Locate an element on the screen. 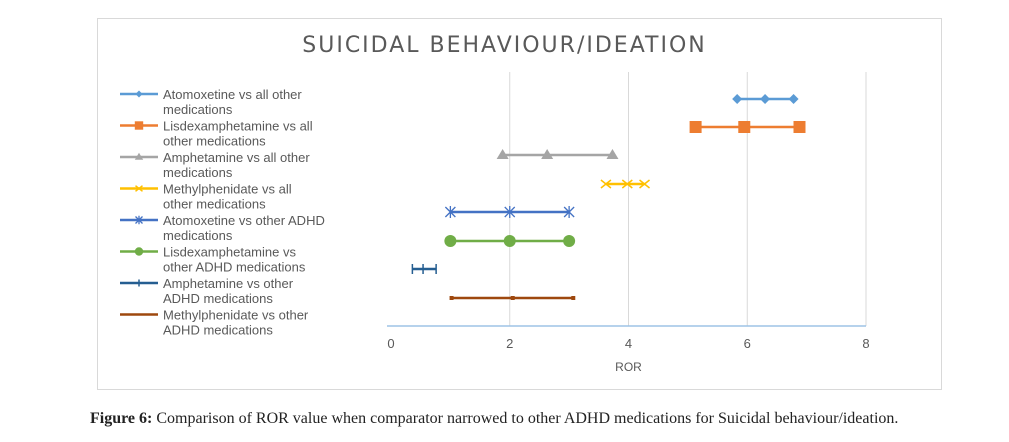 The width and height of the screenshot is (1009, 442). legend-label: Atomoxetine vs other ADHD is located at coordinates (244, 220).